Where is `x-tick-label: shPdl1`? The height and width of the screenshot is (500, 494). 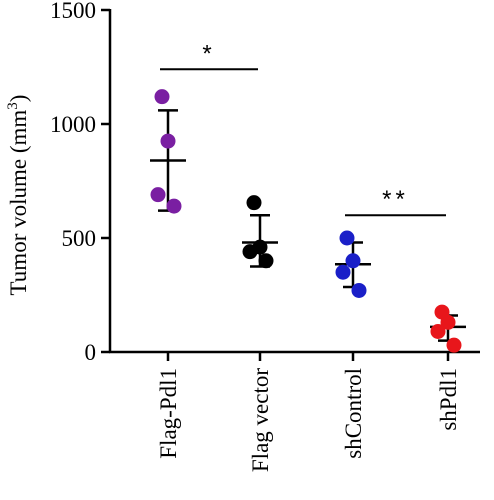 x-tick-label: shPdl1 is located at coordinates (448, 399).